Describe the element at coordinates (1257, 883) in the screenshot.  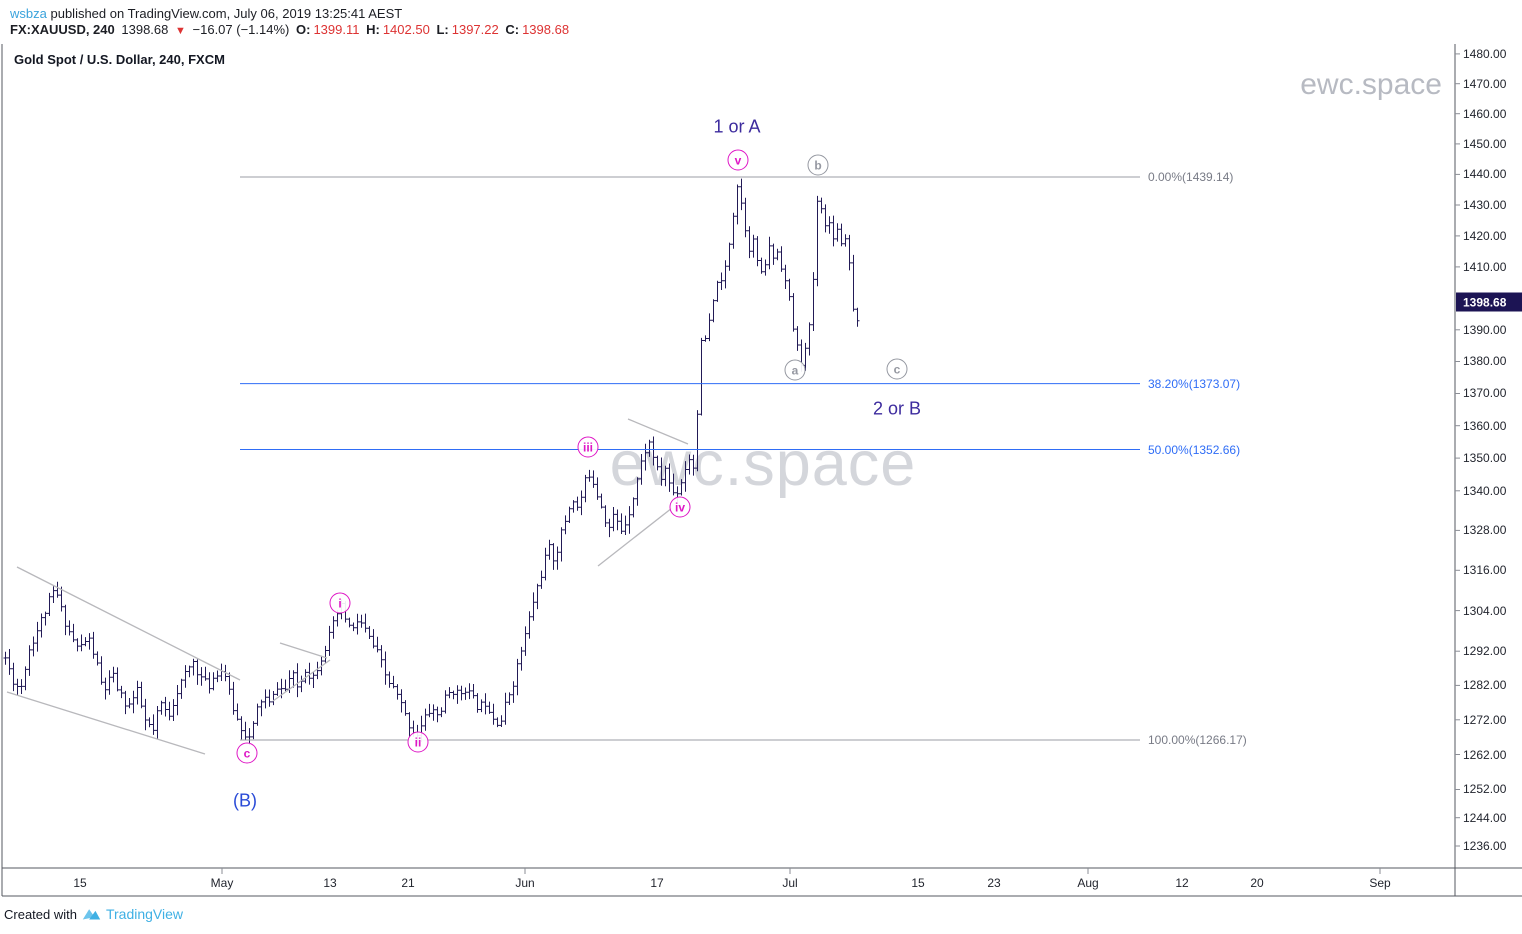
I see `time-axis-label: 20` at that location.